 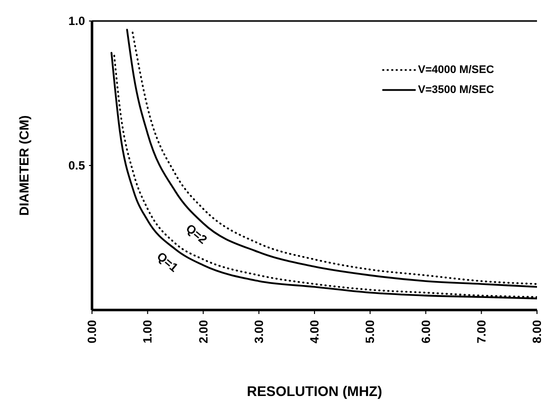 I want to click on legend-label: V=4000 M/SEC, so click(x=456, y=70).